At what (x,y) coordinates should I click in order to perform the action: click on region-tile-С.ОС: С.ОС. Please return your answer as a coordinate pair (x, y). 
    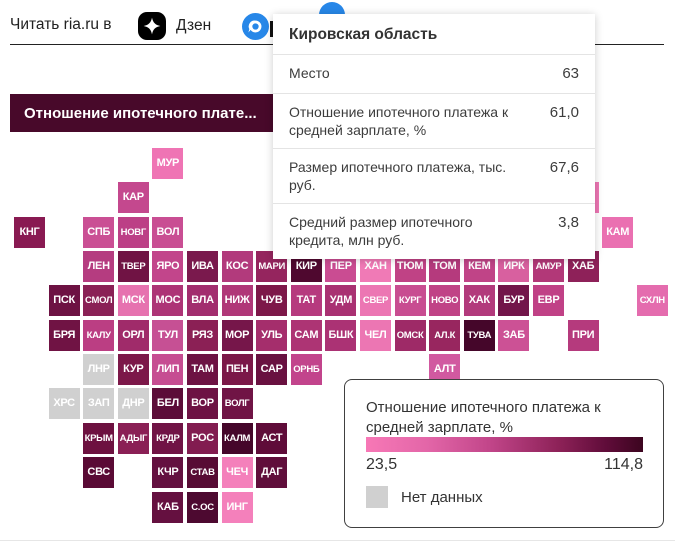
    Looking at the image, I should click on (202, 507).